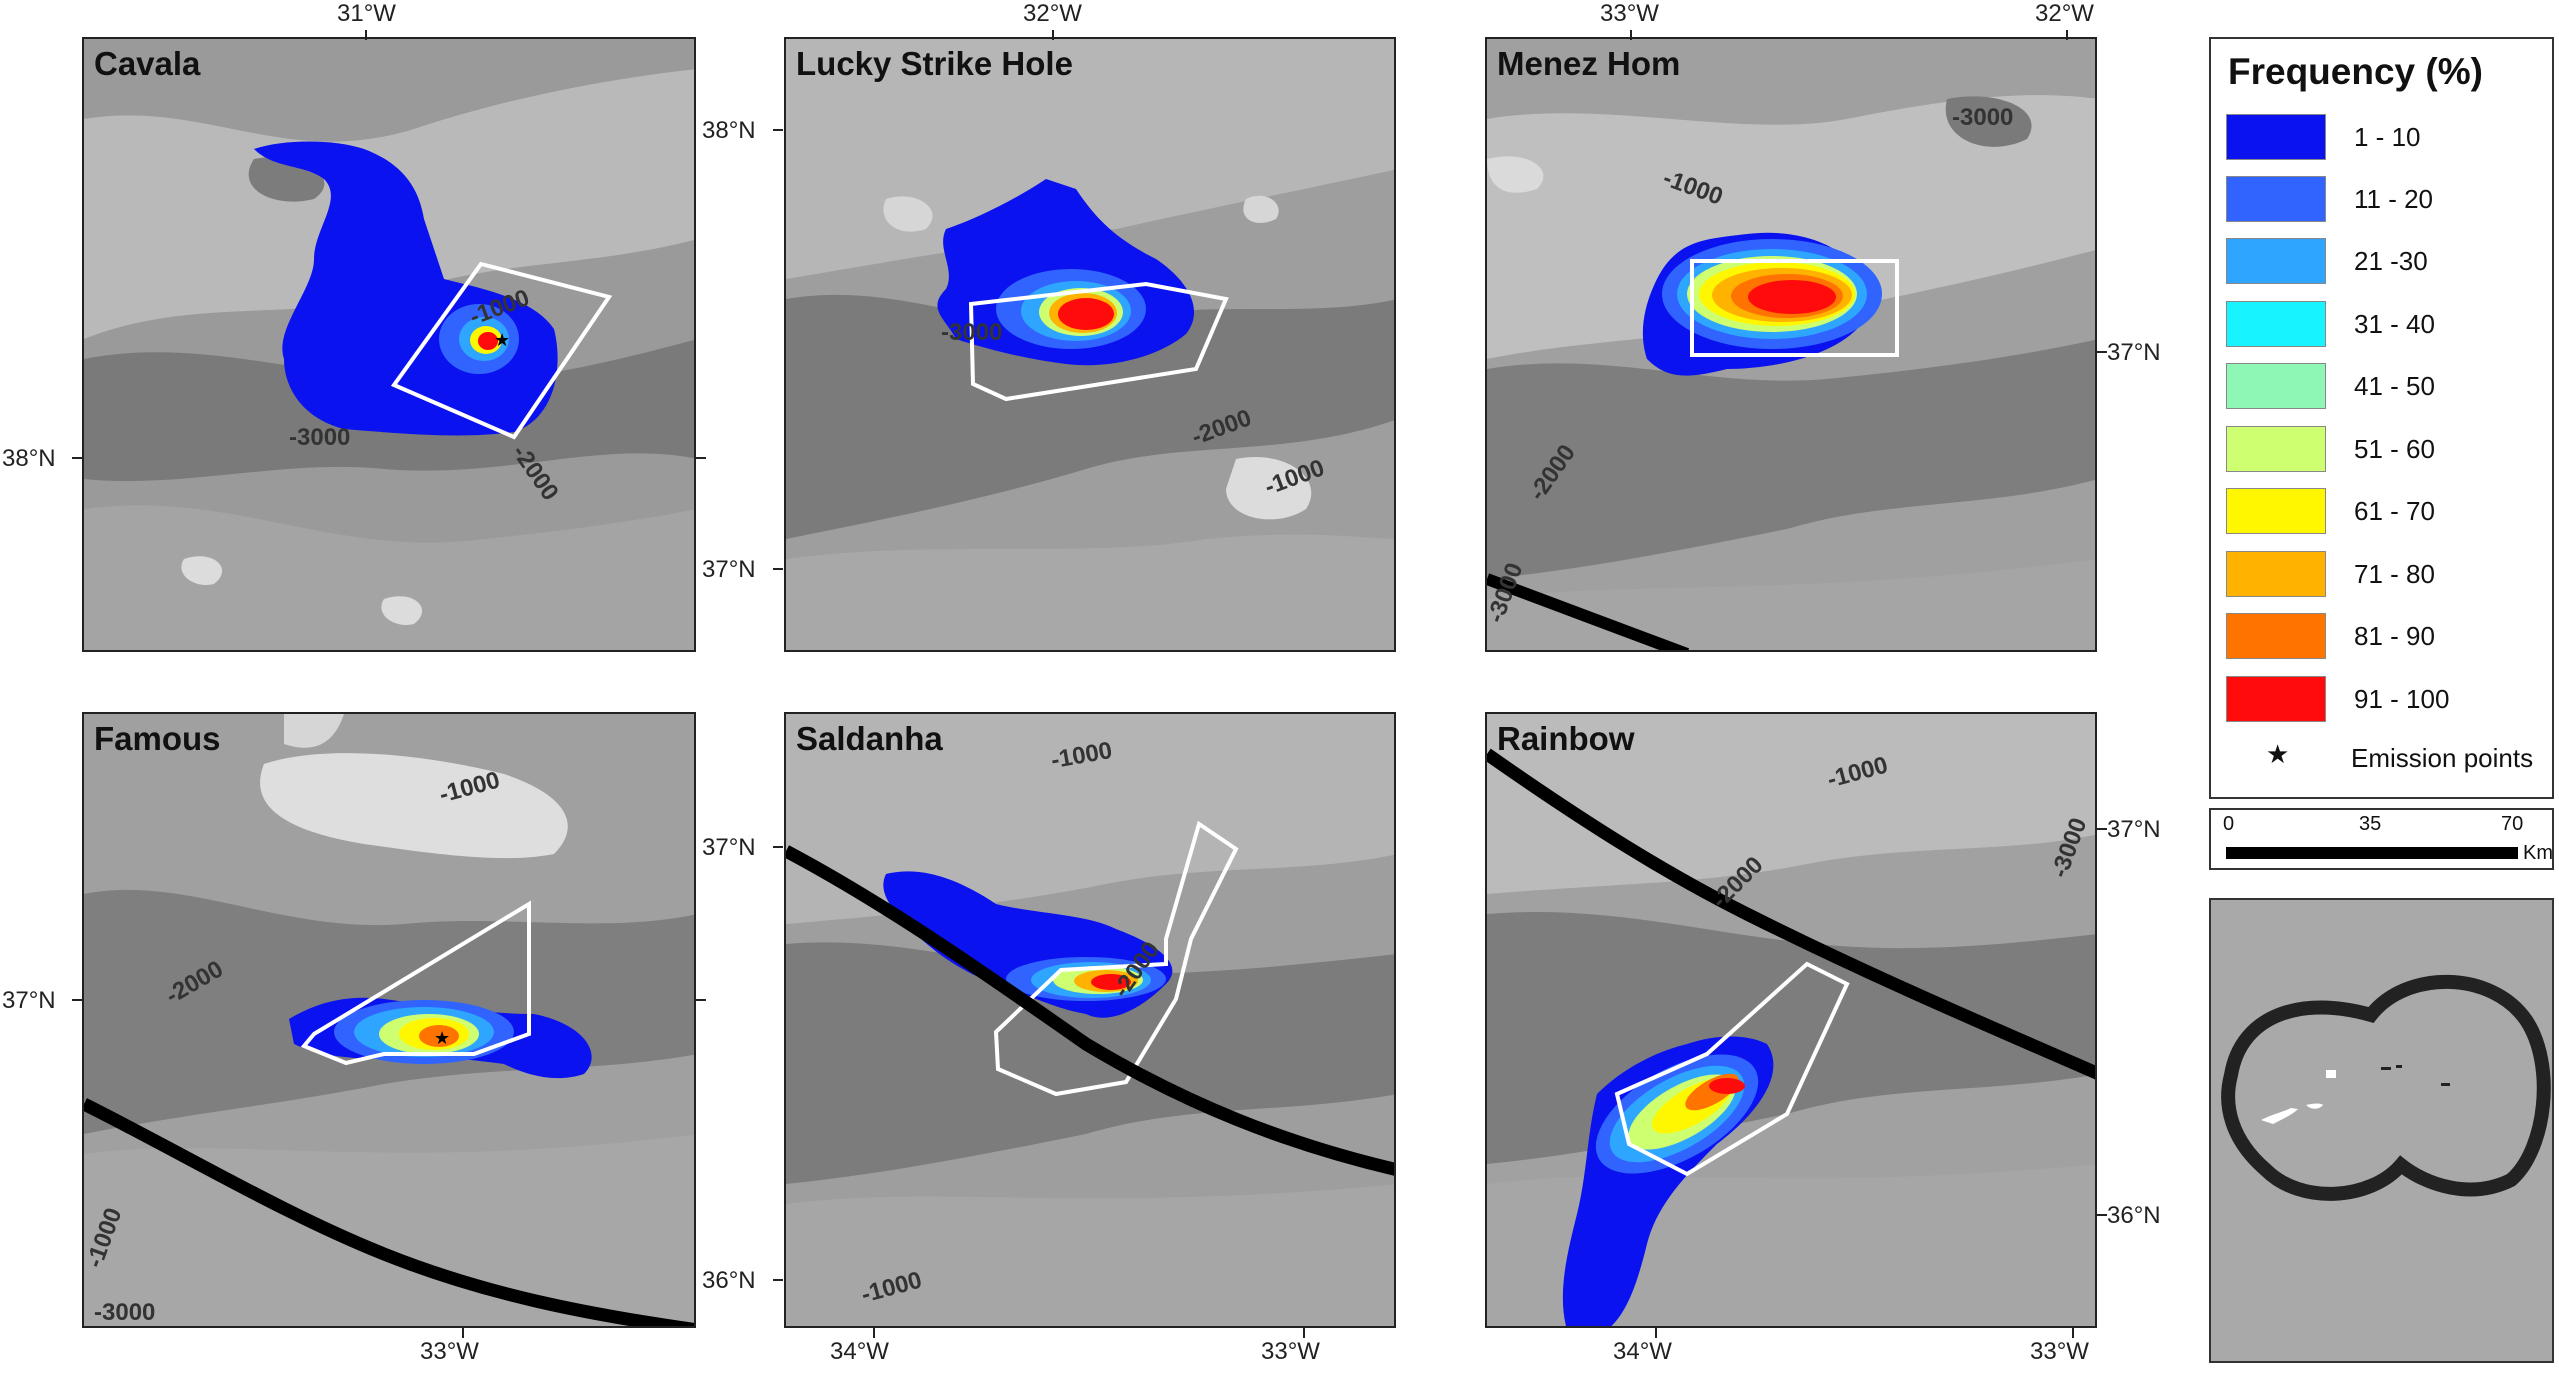  I want to click on inset-map-graphic, so click(2386, 1087).